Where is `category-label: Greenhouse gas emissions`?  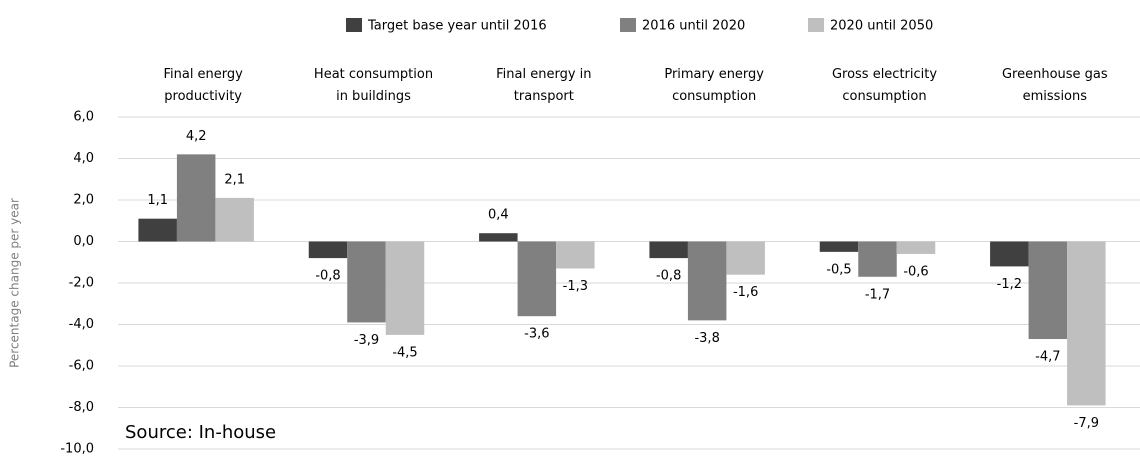
category-label: Greenhouse gas emissions is located at coordinates (1055, 85).